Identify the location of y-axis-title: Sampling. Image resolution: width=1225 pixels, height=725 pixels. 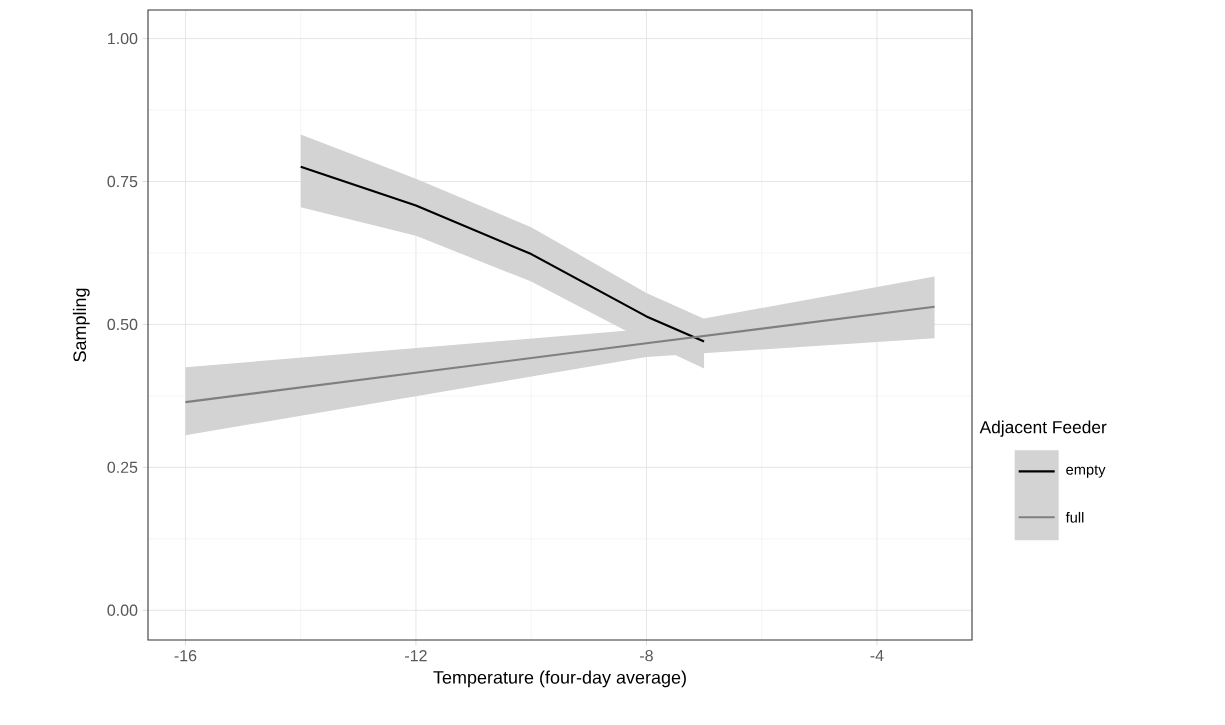
(81, 325).